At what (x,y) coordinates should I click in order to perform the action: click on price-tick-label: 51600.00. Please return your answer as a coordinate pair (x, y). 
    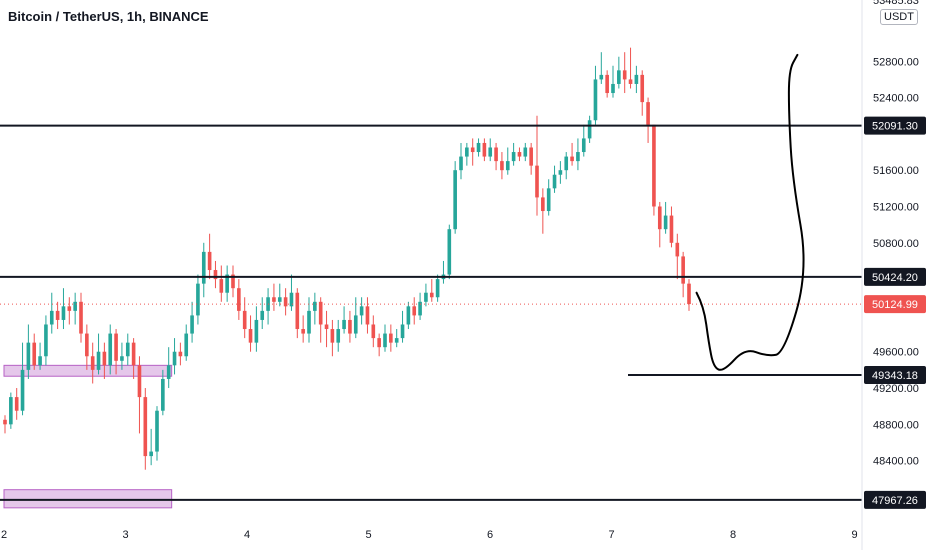
    Looking at the image, I should click on (896, 171).